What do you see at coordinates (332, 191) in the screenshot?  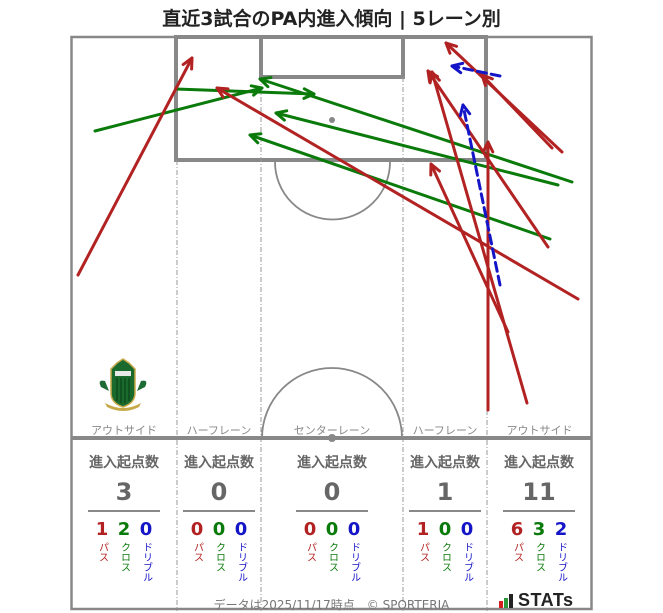 I see `penalty-arc` at bounding box center [332, 191].